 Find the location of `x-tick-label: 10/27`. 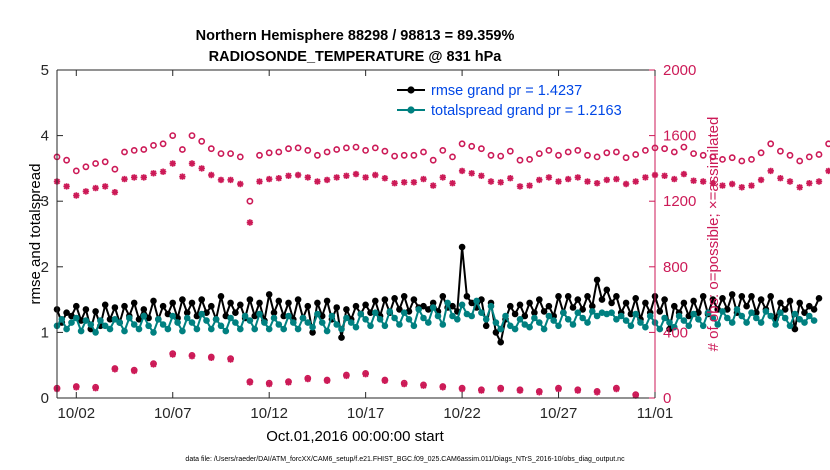

x-tick-label: 10/27 is located at coordinates (559, 413).